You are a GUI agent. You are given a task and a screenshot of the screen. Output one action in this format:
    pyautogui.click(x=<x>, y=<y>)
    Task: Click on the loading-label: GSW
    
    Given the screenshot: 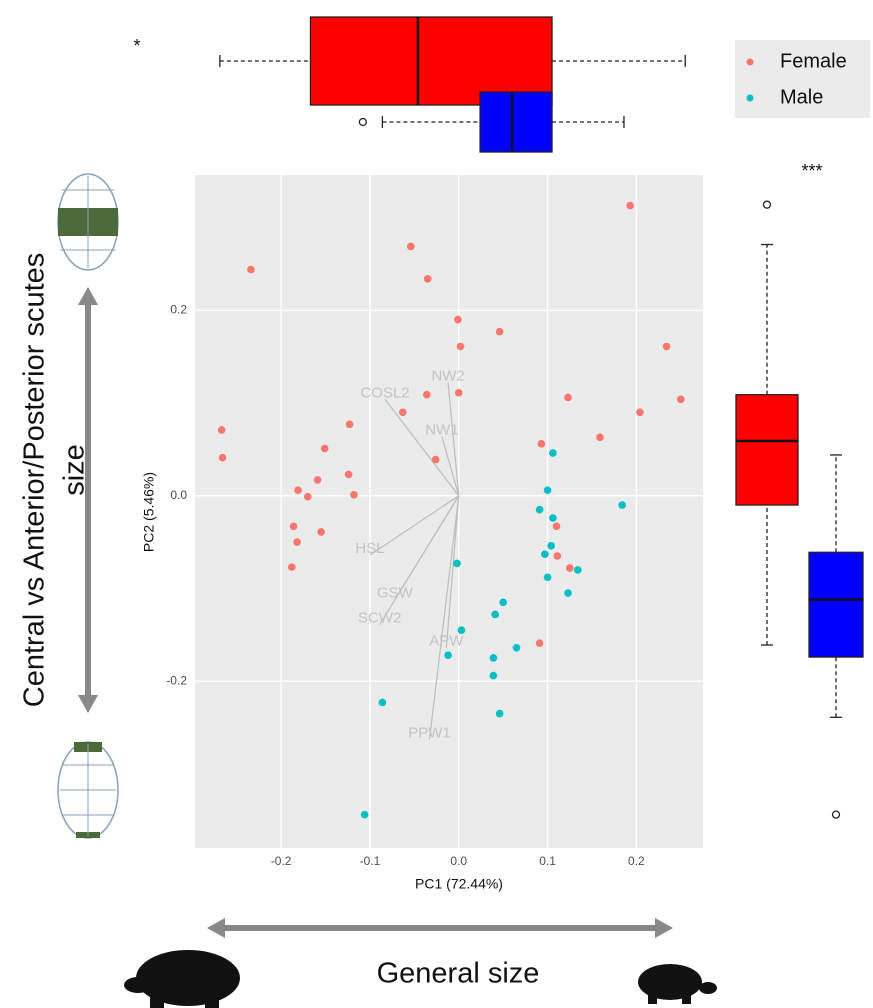 What is the action you would take?
    pyautogui.click(x=395, y=593)
    